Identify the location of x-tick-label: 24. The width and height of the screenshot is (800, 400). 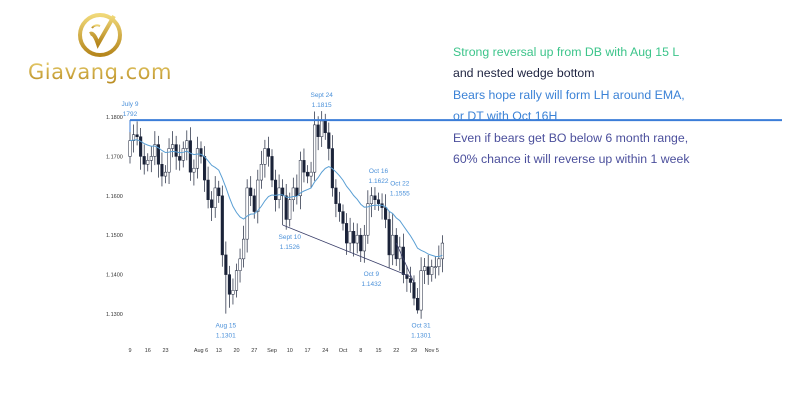
(325, 351).